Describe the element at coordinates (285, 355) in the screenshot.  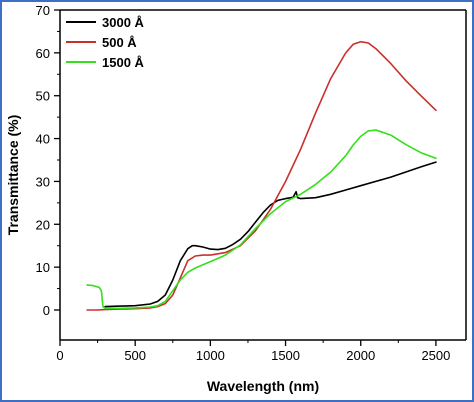
I see `x-tick-label: 1500` at that location.